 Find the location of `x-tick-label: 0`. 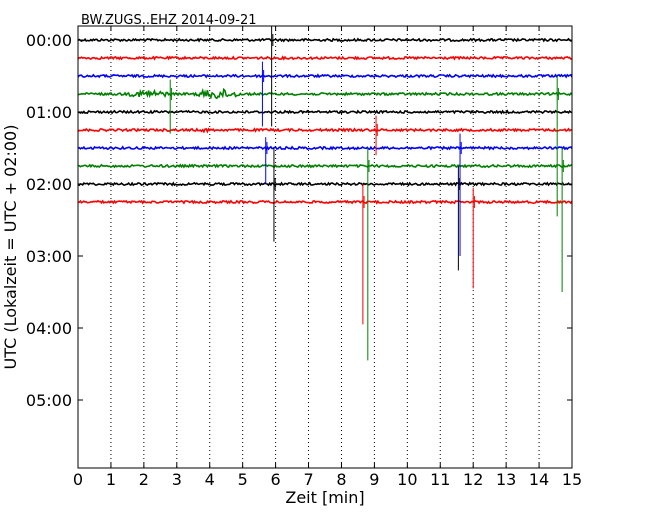

x-tick-label: 0 is located at coordinates (78, 479).